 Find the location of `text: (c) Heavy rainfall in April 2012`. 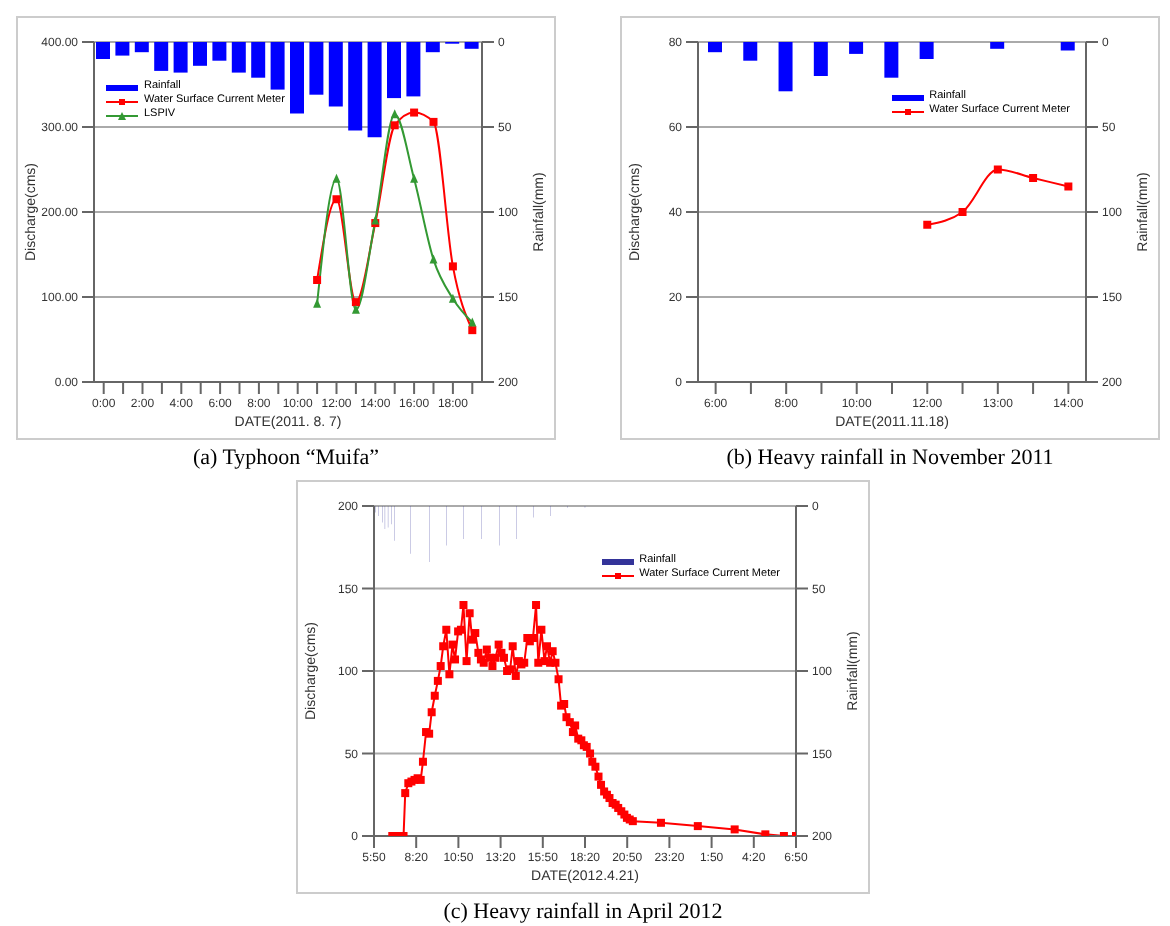

text: (c) Heavy rainfall in April 2012 is located at coordinates (583, 912).